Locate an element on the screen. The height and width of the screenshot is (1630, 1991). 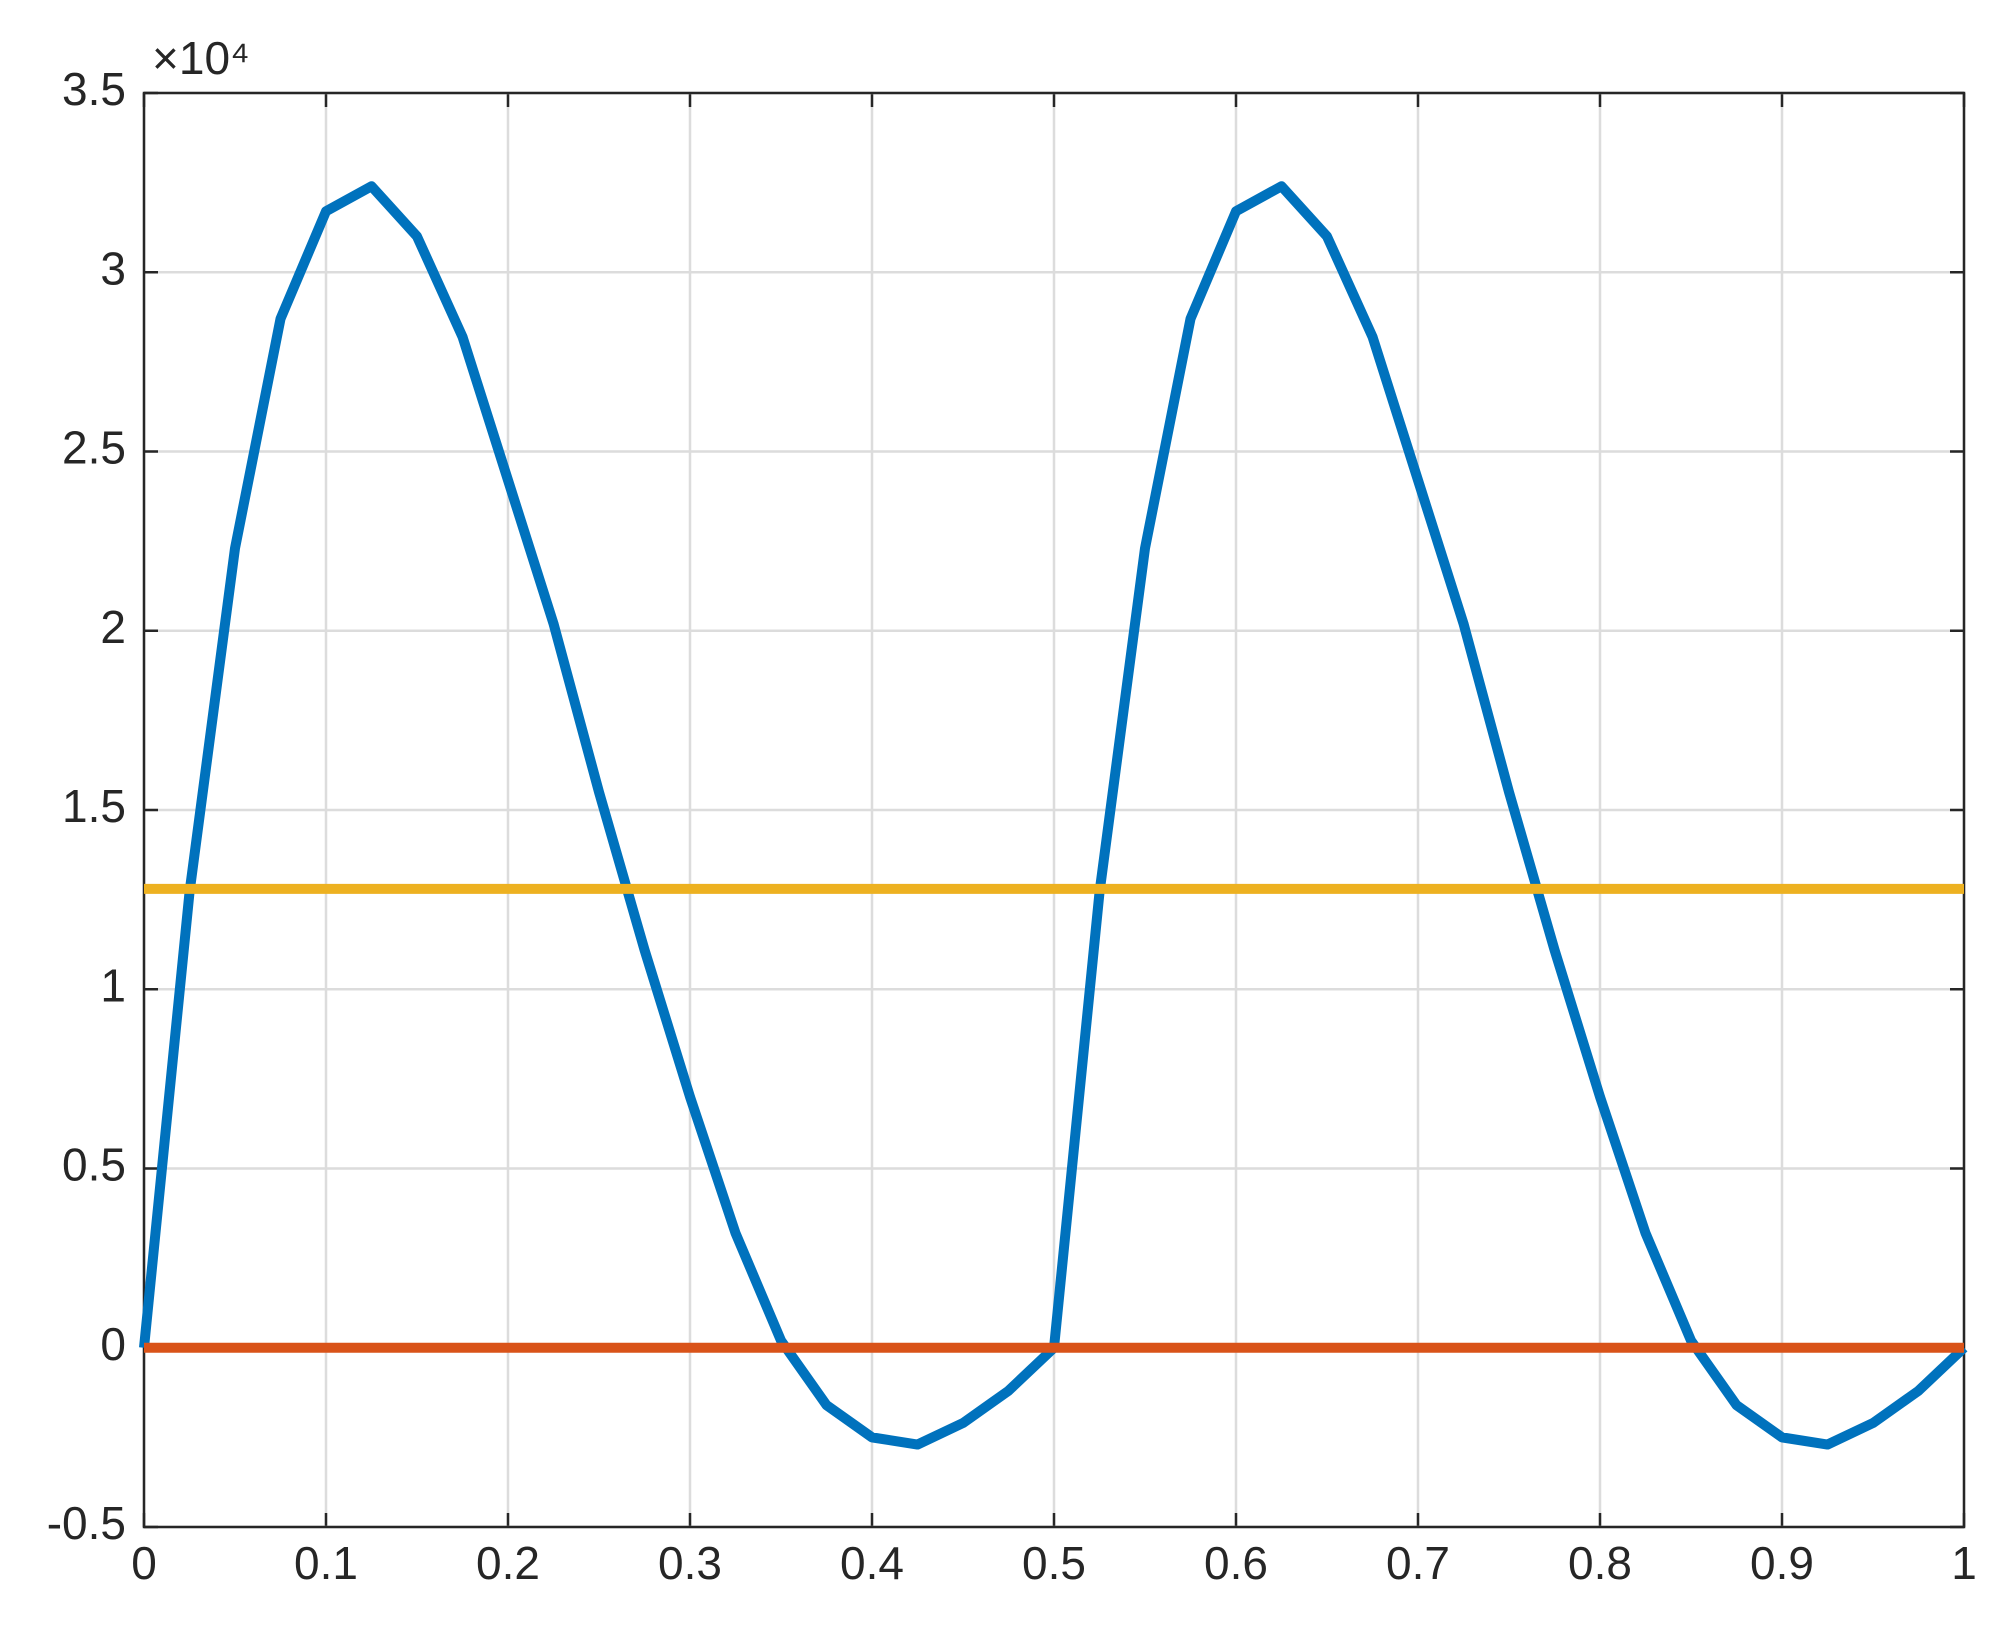
x-tick-label: 0.8 is located at coordinates (1600, 1563).